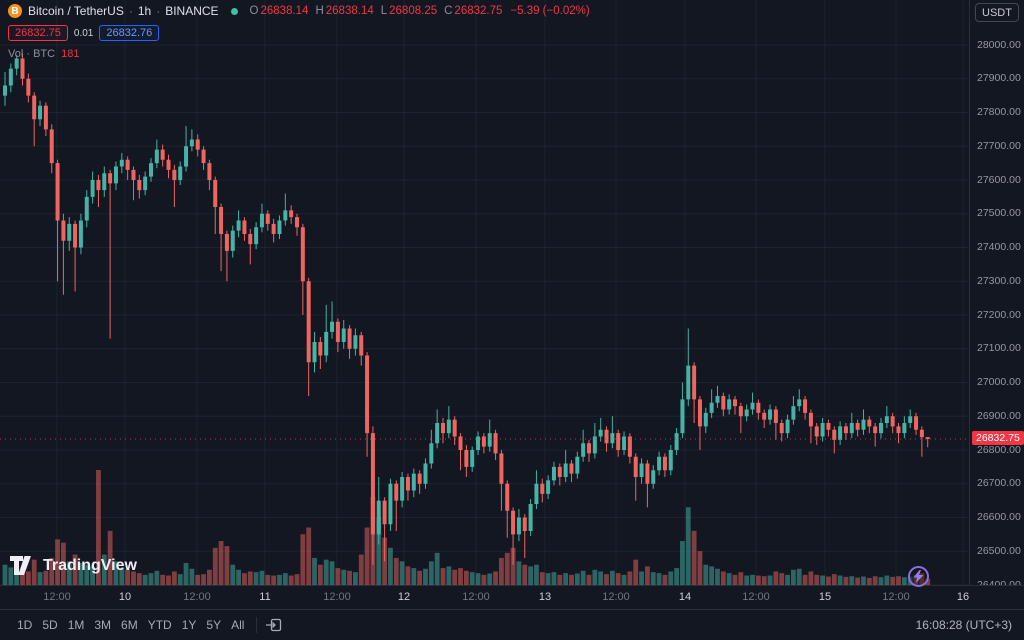  I want to click on exchange-label: BINANCE, so click(192, 11).